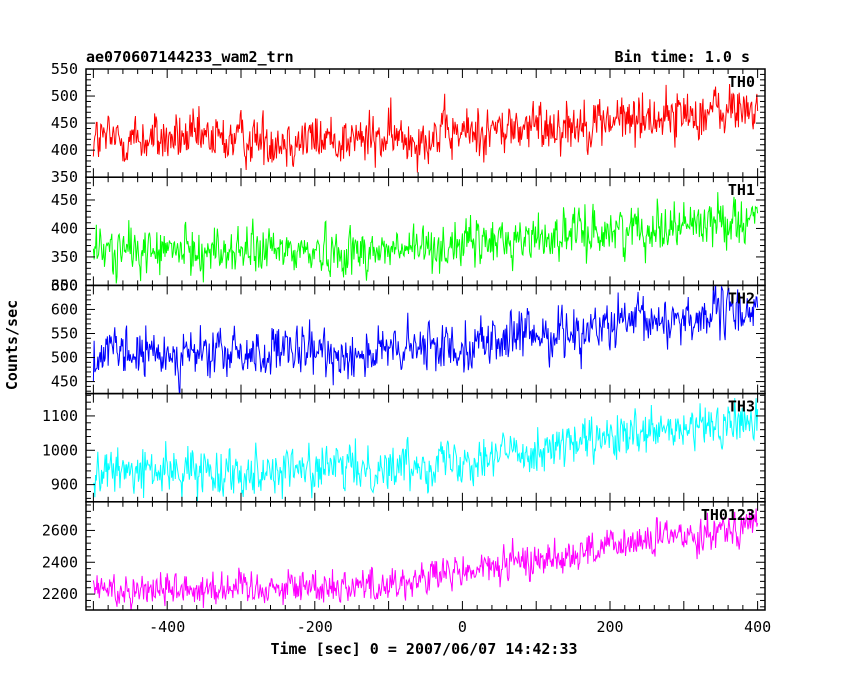 This screenshot has height=680, width=850. What do you see at coordinates (741, 82) in the screenshot?
I see `panel-name-label: TH0` at bounding box center [741, 82].